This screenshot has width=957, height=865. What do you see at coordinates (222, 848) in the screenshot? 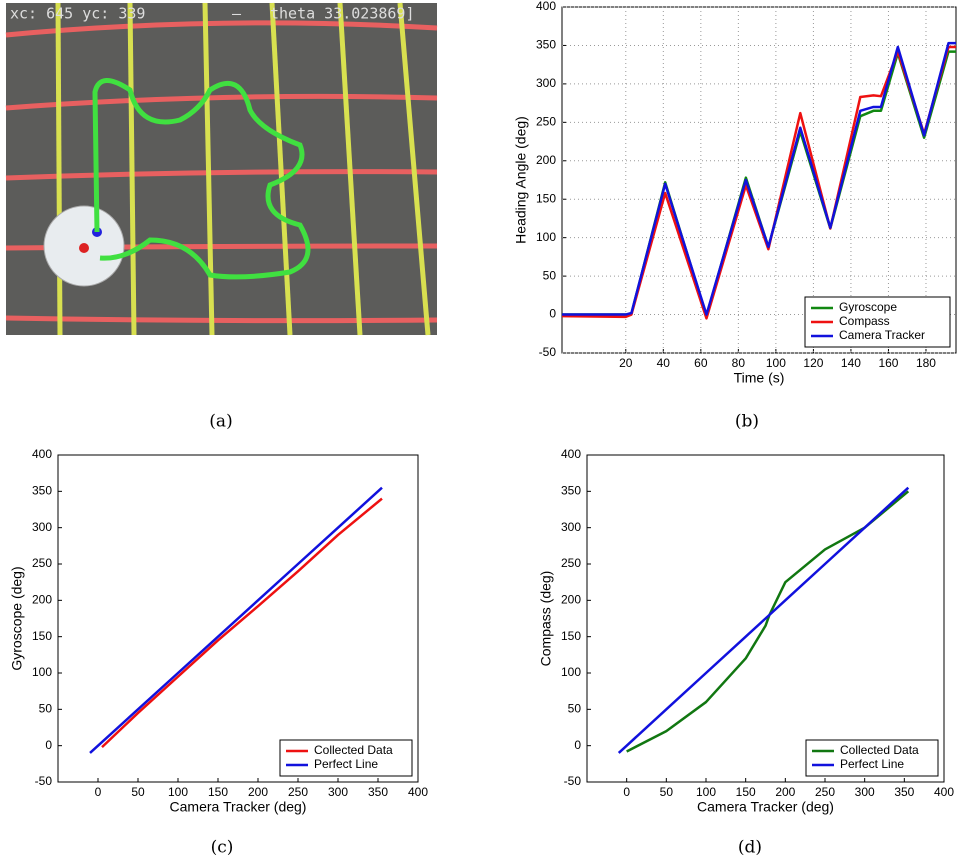
I see `caption: (c)` at bounding box center [222, 848].